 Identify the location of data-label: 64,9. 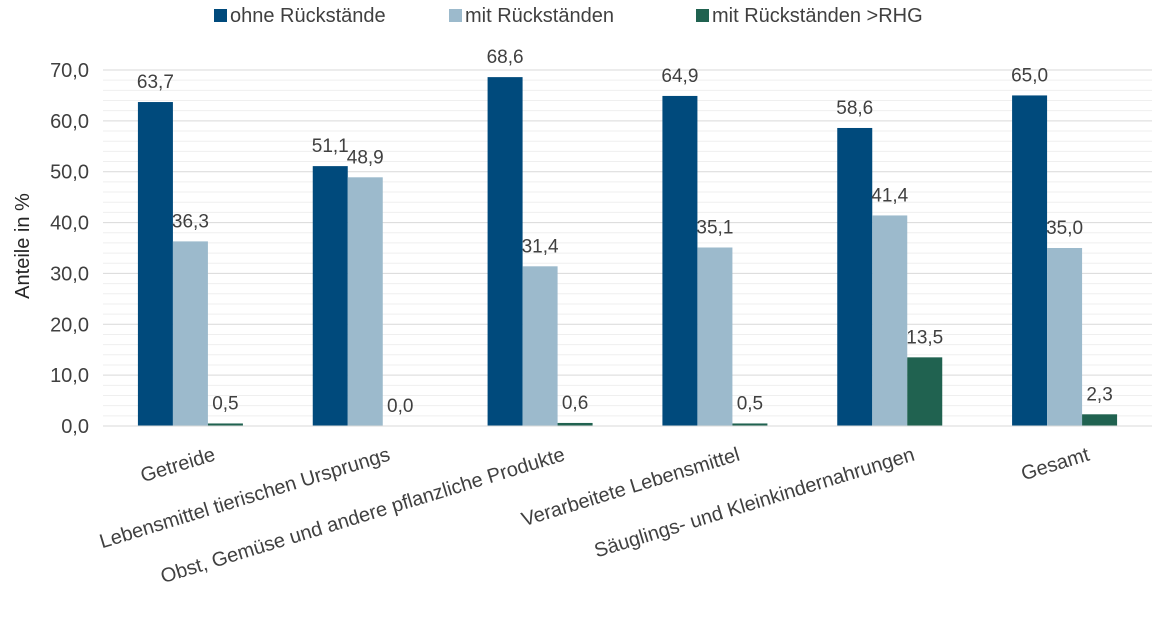
(679, 76).